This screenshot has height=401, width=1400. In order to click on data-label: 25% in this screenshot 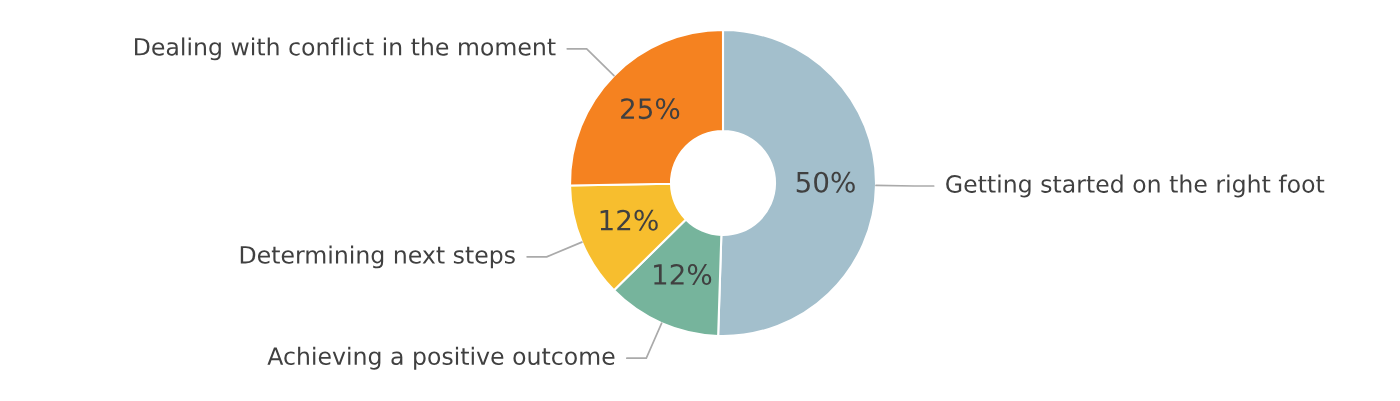, I will do `click(650, 109)`.